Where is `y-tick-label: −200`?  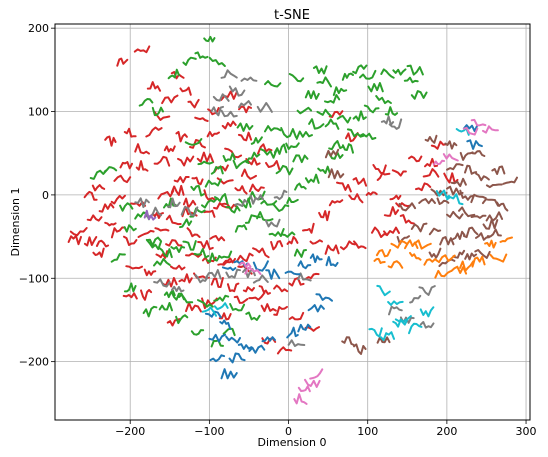 y-tick-label: −200 is located at coordinates (34, 362).